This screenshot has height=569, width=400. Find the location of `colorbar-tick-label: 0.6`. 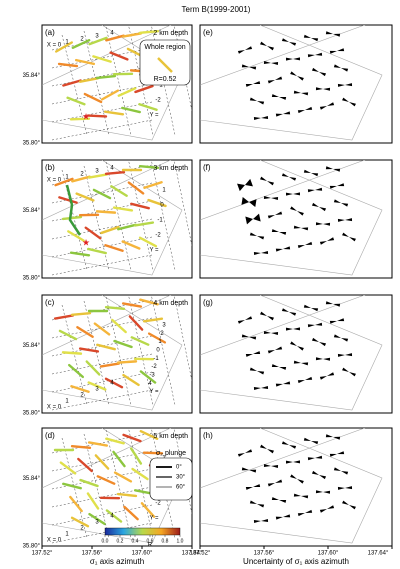

colorbar-tick-label: 0.6 is located at coordinates (150, 541).